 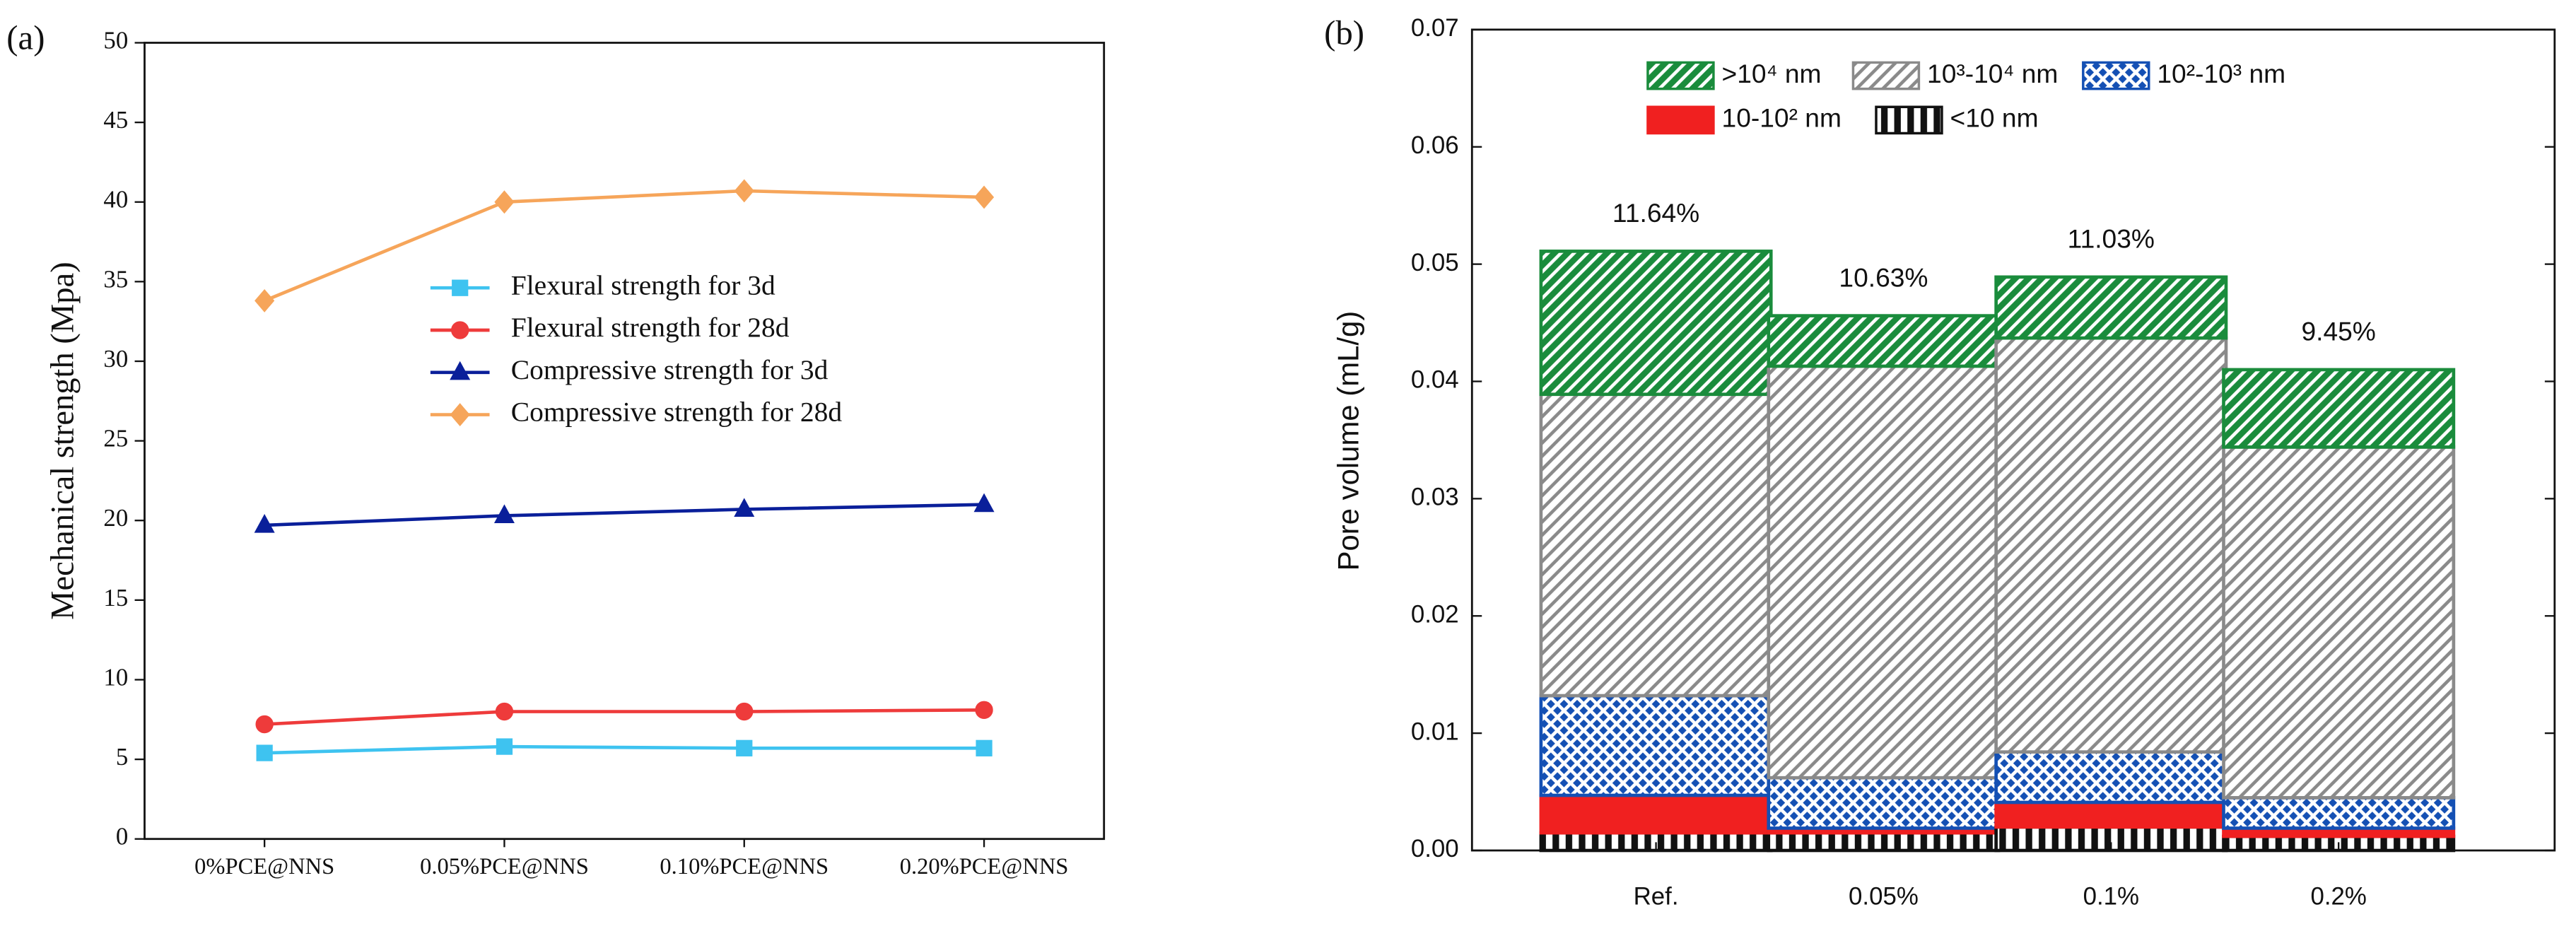 What do you see at coordinates (1656, 897) in the screenshot?
I see `x-tick-label: Ref.` at bounding box center [1656, 897].